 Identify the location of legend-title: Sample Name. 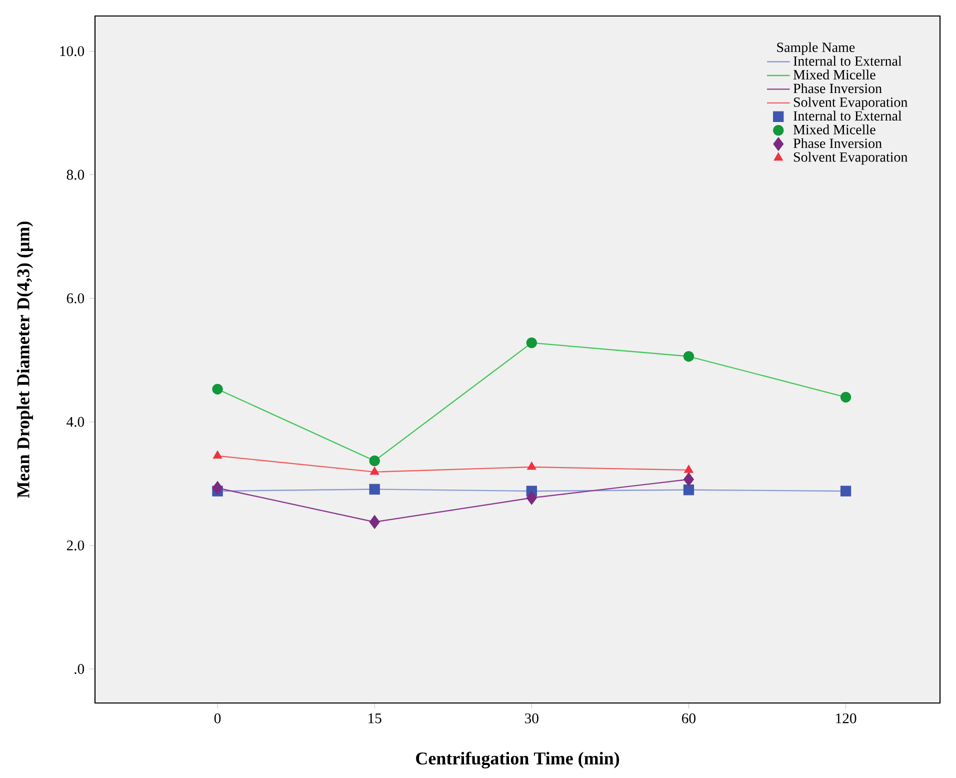
(816, 48).